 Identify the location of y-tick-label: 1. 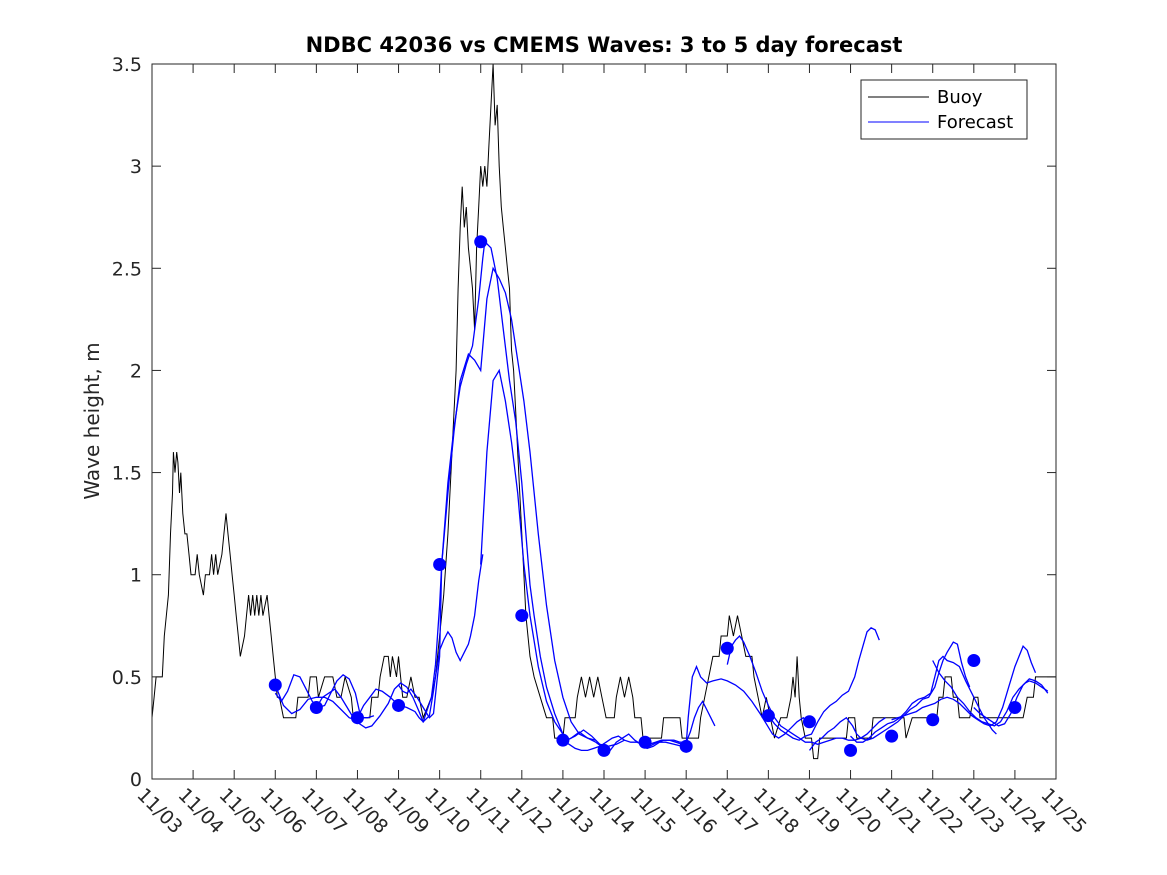
(136, 576).